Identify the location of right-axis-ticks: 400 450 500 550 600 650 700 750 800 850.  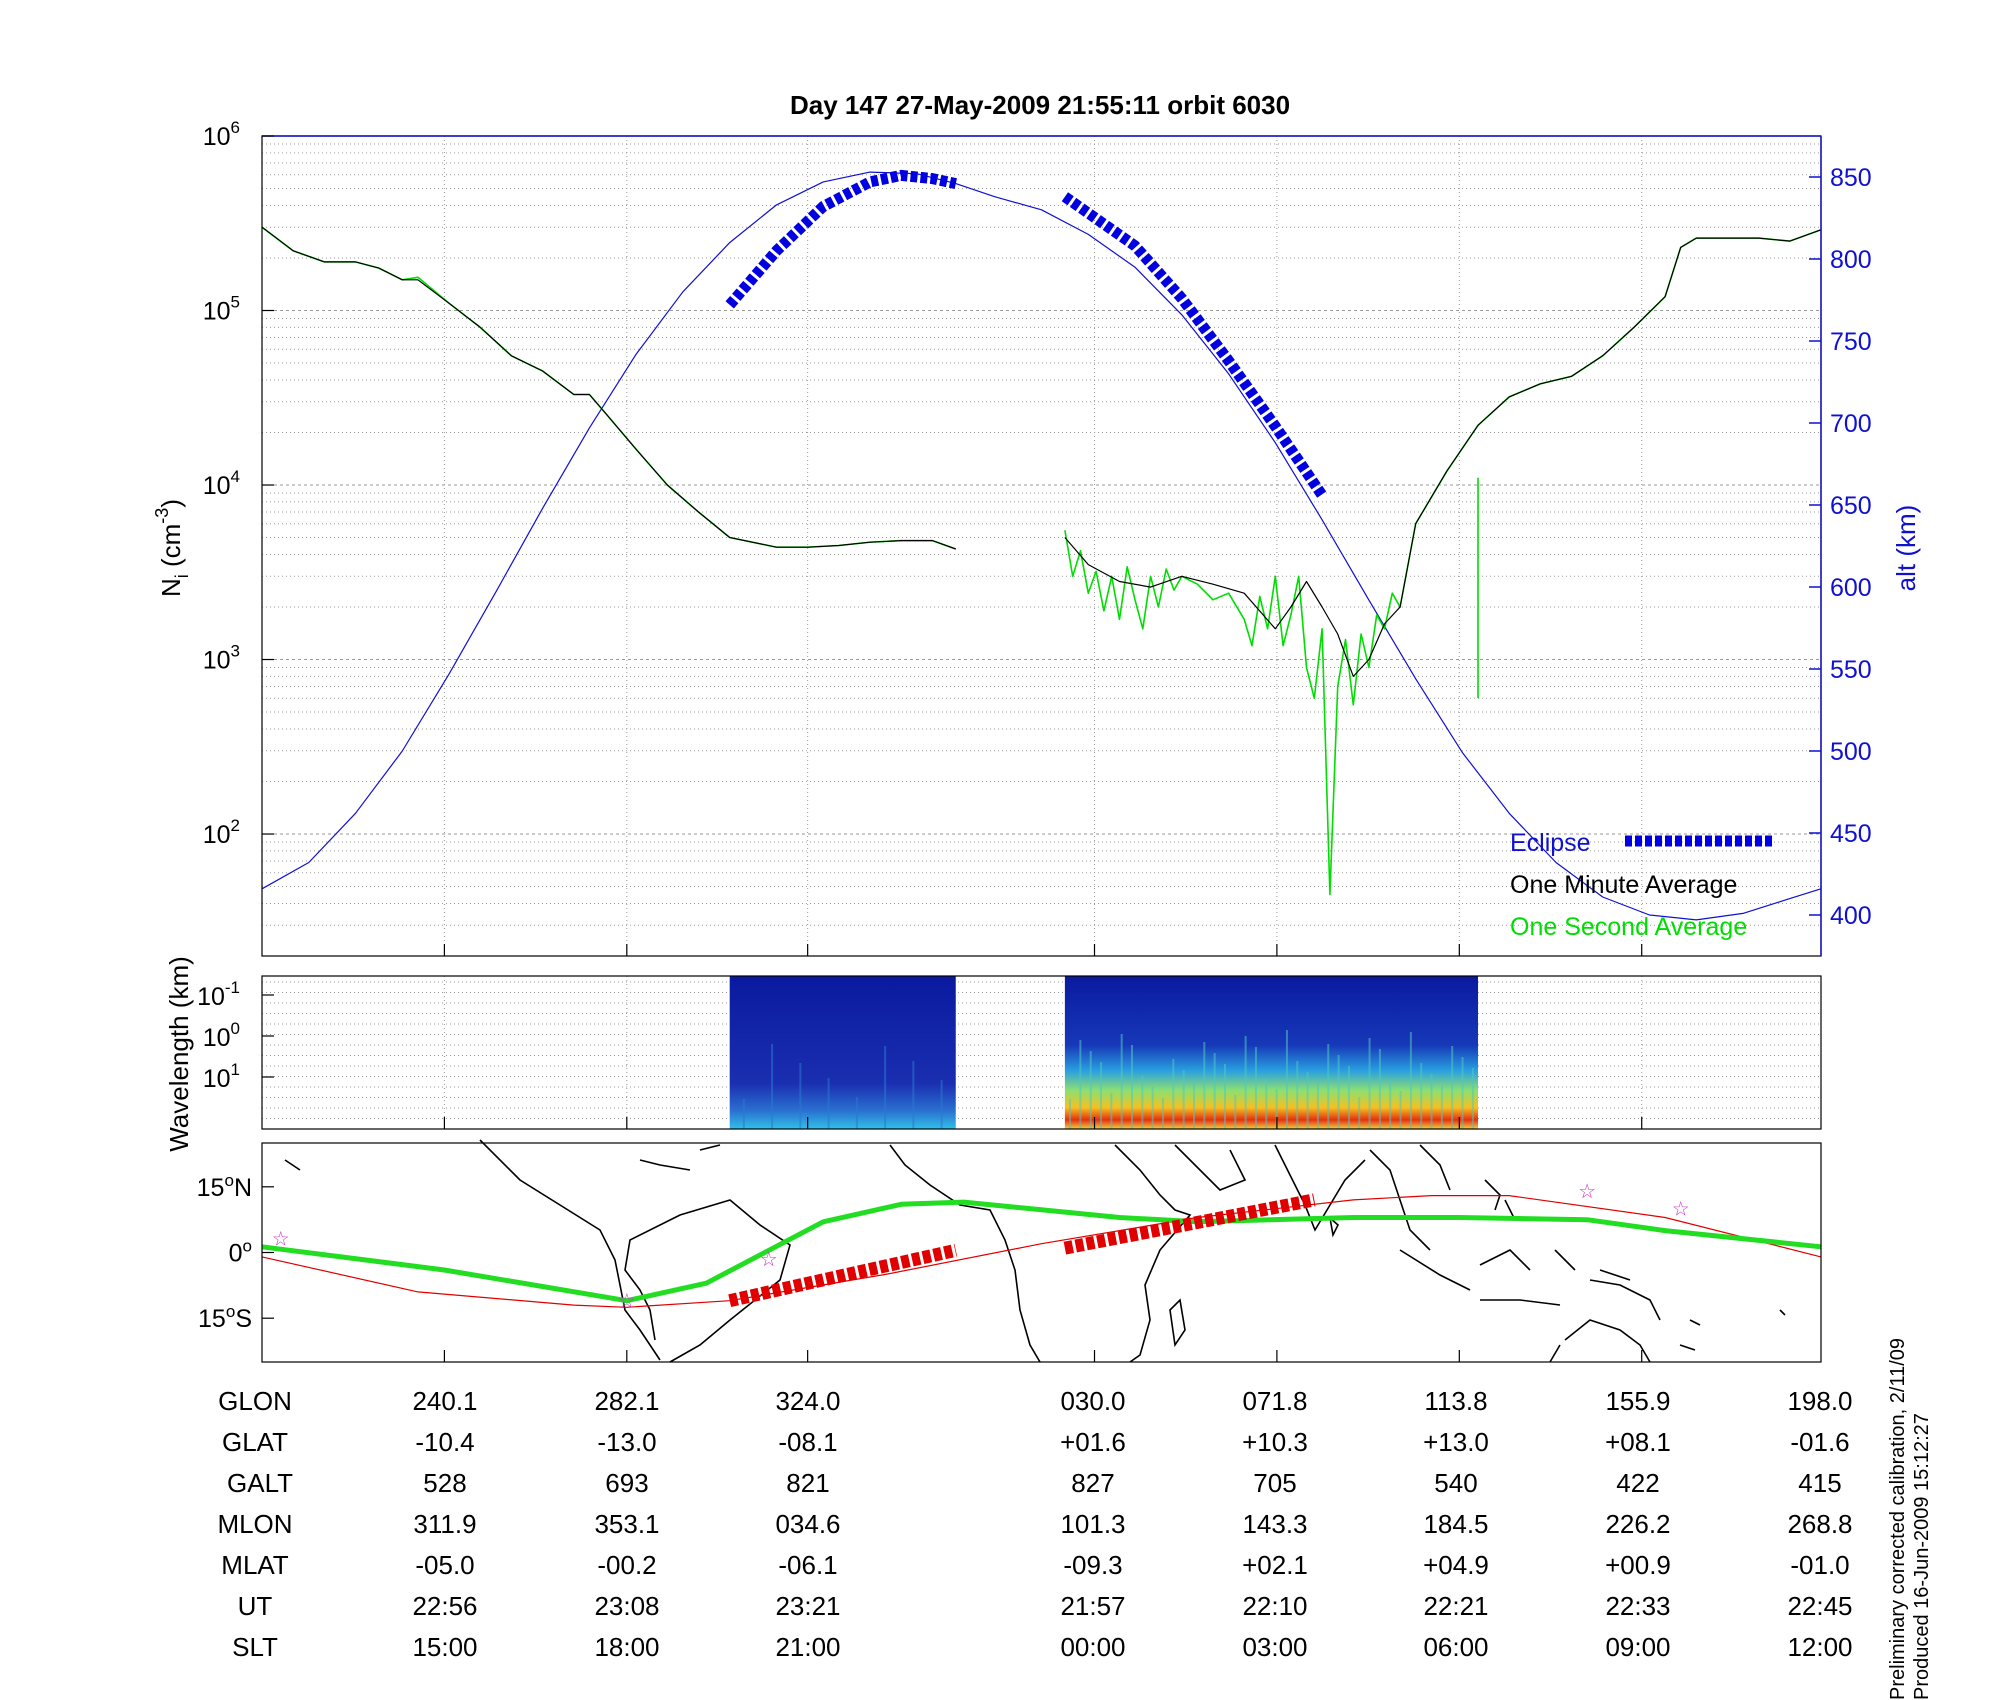
(1840, 547).